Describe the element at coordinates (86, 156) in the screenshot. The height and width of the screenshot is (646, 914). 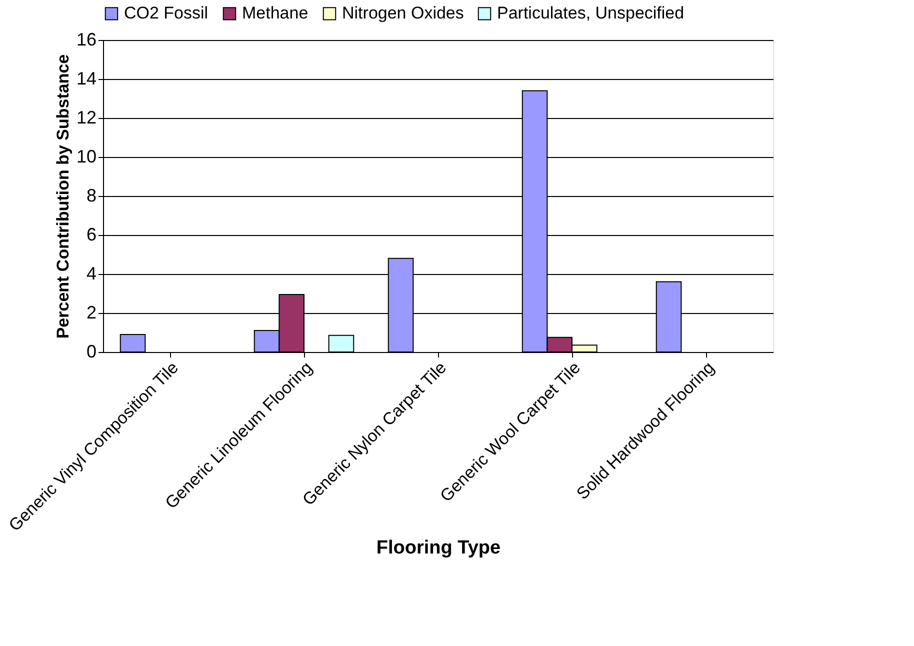
I see `y-tick-label: 10` at that location.